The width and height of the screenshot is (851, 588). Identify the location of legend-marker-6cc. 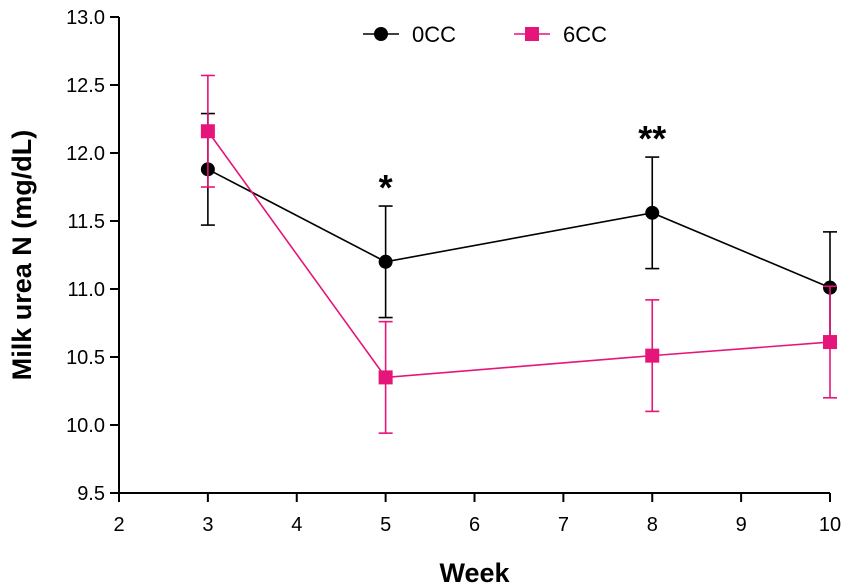
(532, 34).